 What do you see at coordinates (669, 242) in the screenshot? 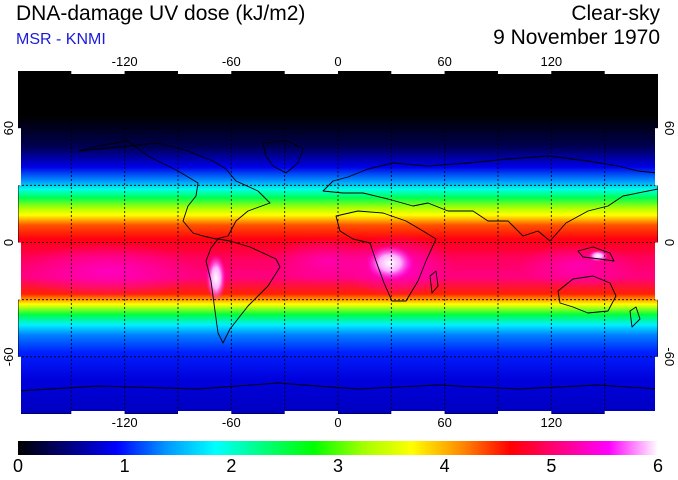
I see `lat-tick-label-right: 0` at bounding box center [669, 242].